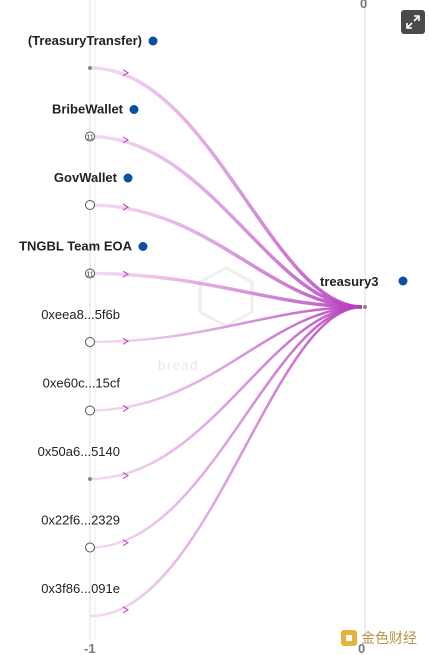 Image resolution: width=429 pixels, height=655 pixels. What do you see at coordinates (93, 190) in the screenshot?
I see `source-node-2: GovWallet` at bounding box center [93, 190].